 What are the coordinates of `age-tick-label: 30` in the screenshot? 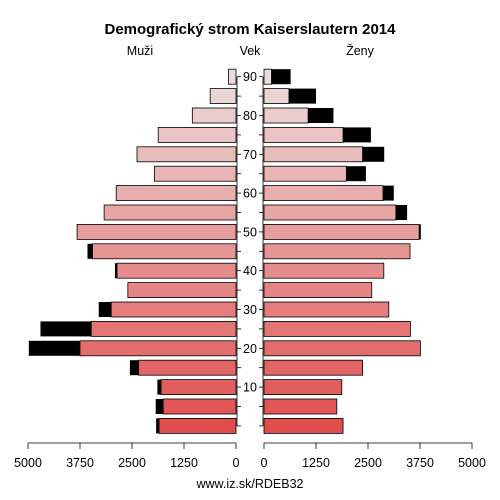 It's located at (250, 310).